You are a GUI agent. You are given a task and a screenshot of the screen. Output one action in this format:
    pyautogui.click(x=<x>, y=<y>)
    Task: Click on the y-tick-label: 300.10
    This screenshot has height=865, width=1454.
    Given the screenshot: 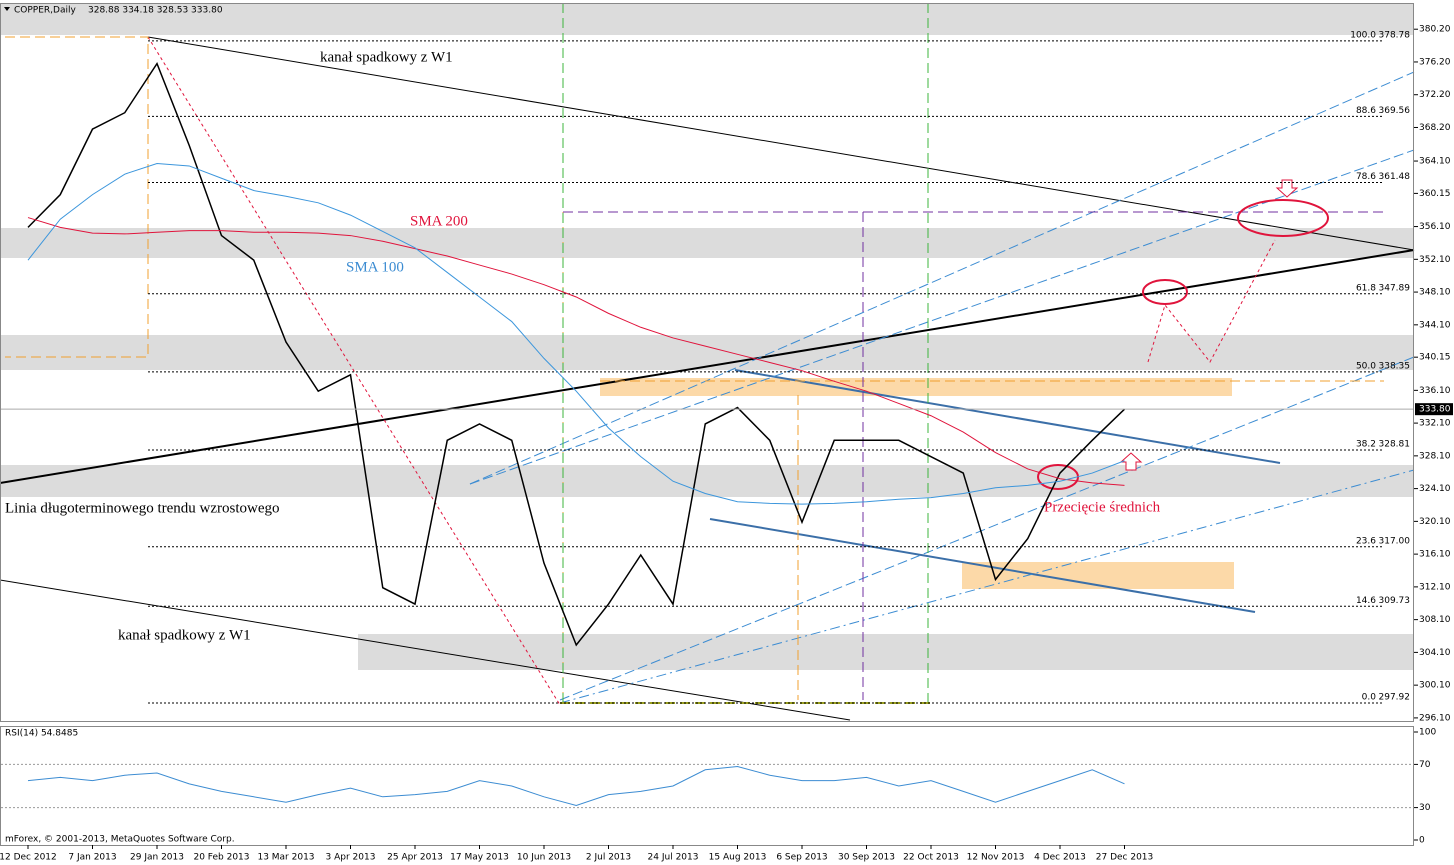 What is the action you would take?
    pyautogui.click(x=1435, y=686)
    